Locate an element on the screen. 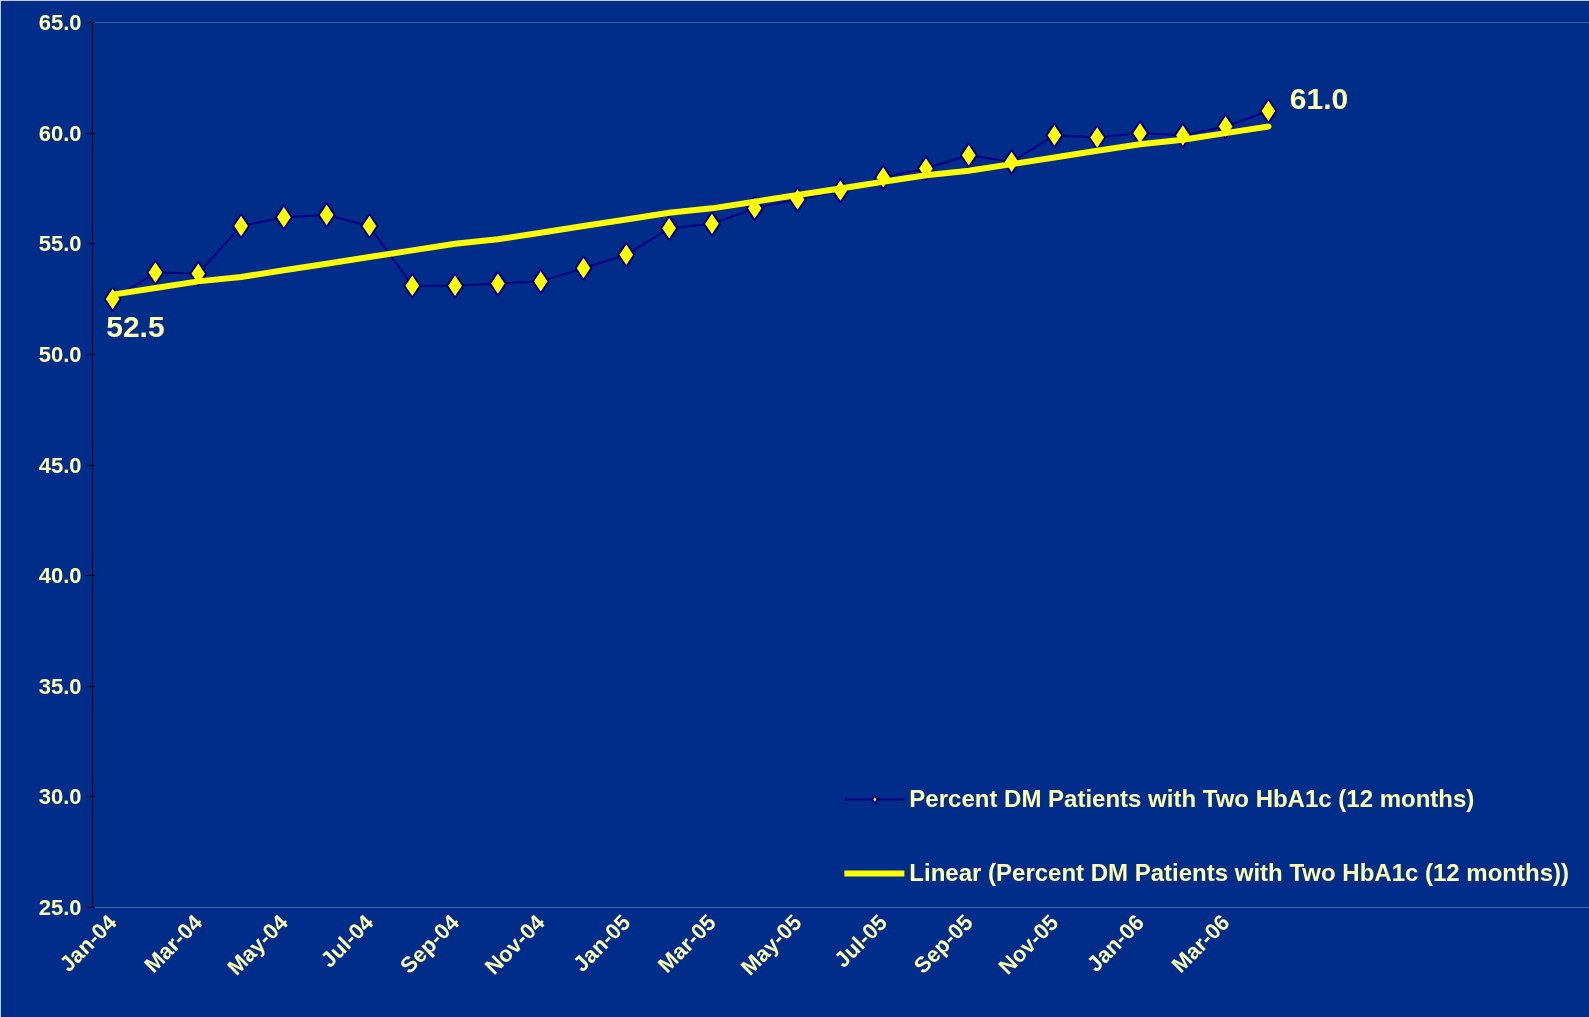  y-tick-label: 25.0 is located at coordinates (60, 907).